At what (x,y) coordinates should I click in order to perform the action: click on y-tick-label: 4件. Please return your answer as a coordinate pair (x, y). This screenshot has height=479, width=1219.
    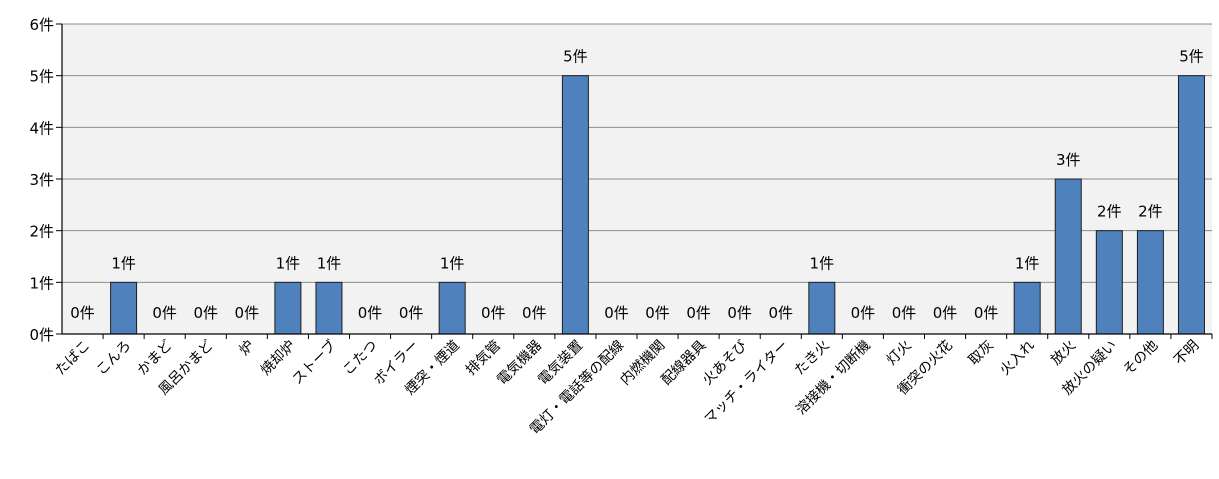
    Looking at the image, I should click on (41, 128).